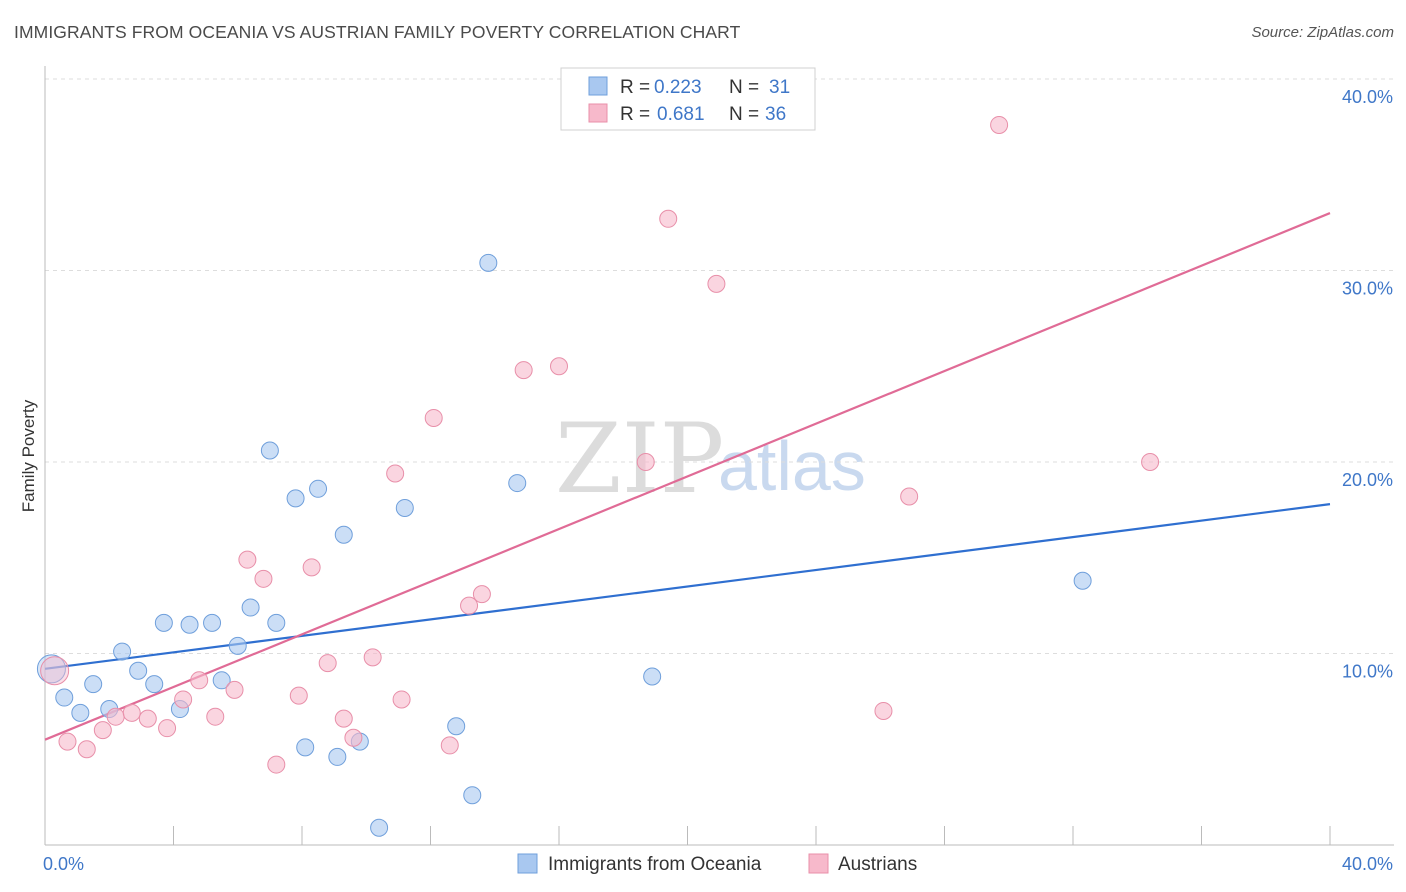 The width and height of the screenshot is (1406, 892). I want to click on y-axis-title: Family Poverty, so click(28, 455).